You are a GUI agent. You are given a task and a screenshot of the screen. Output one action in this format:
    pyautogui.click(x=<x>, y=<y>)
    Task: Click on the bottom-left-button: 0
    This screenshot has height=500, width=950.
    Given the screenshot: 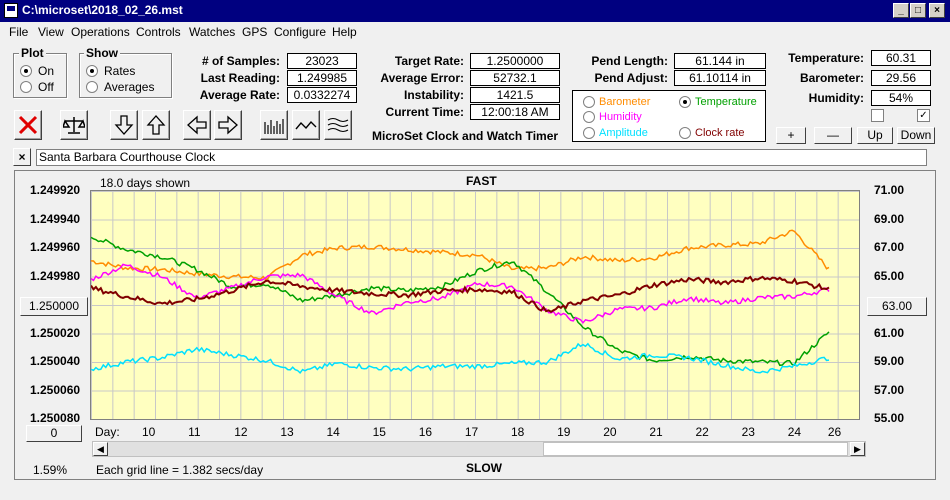 What is the action you would take?
    pyautogui.click(x=54, y=433)
    